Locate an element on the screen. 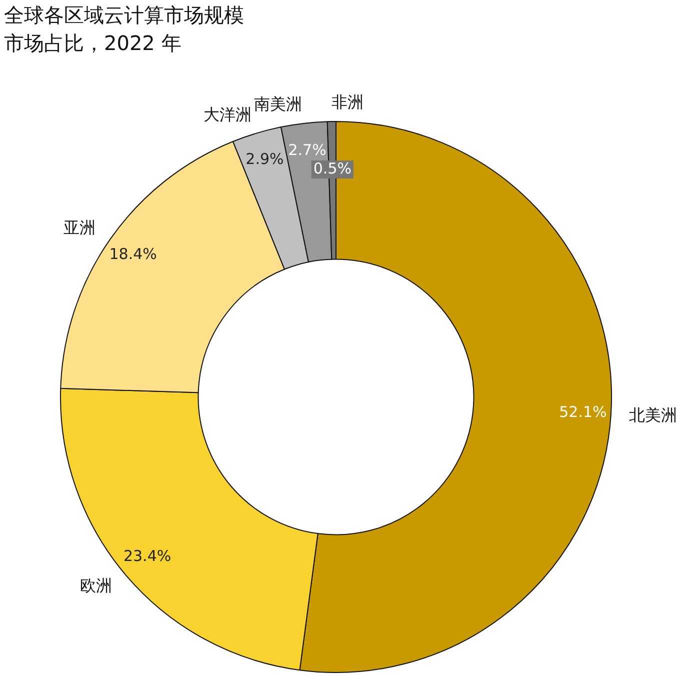 This screenshot has width=676, height=682. chart-title: 全球各区域云计算市场规模 is located at coordinates (124, 15).